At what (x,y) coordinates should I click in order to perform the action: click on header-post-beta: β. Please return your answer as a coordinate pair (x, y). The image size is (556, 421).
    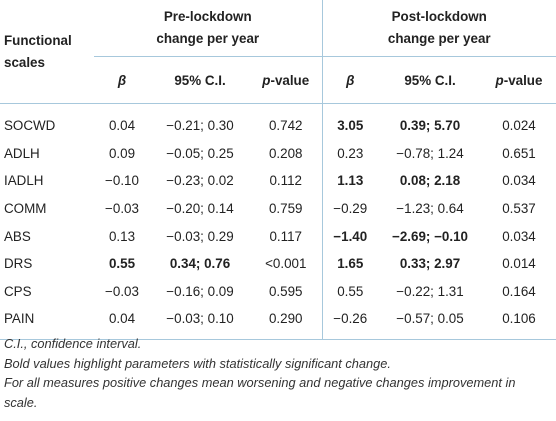
    Looking at the image, I should click on (349, 80).